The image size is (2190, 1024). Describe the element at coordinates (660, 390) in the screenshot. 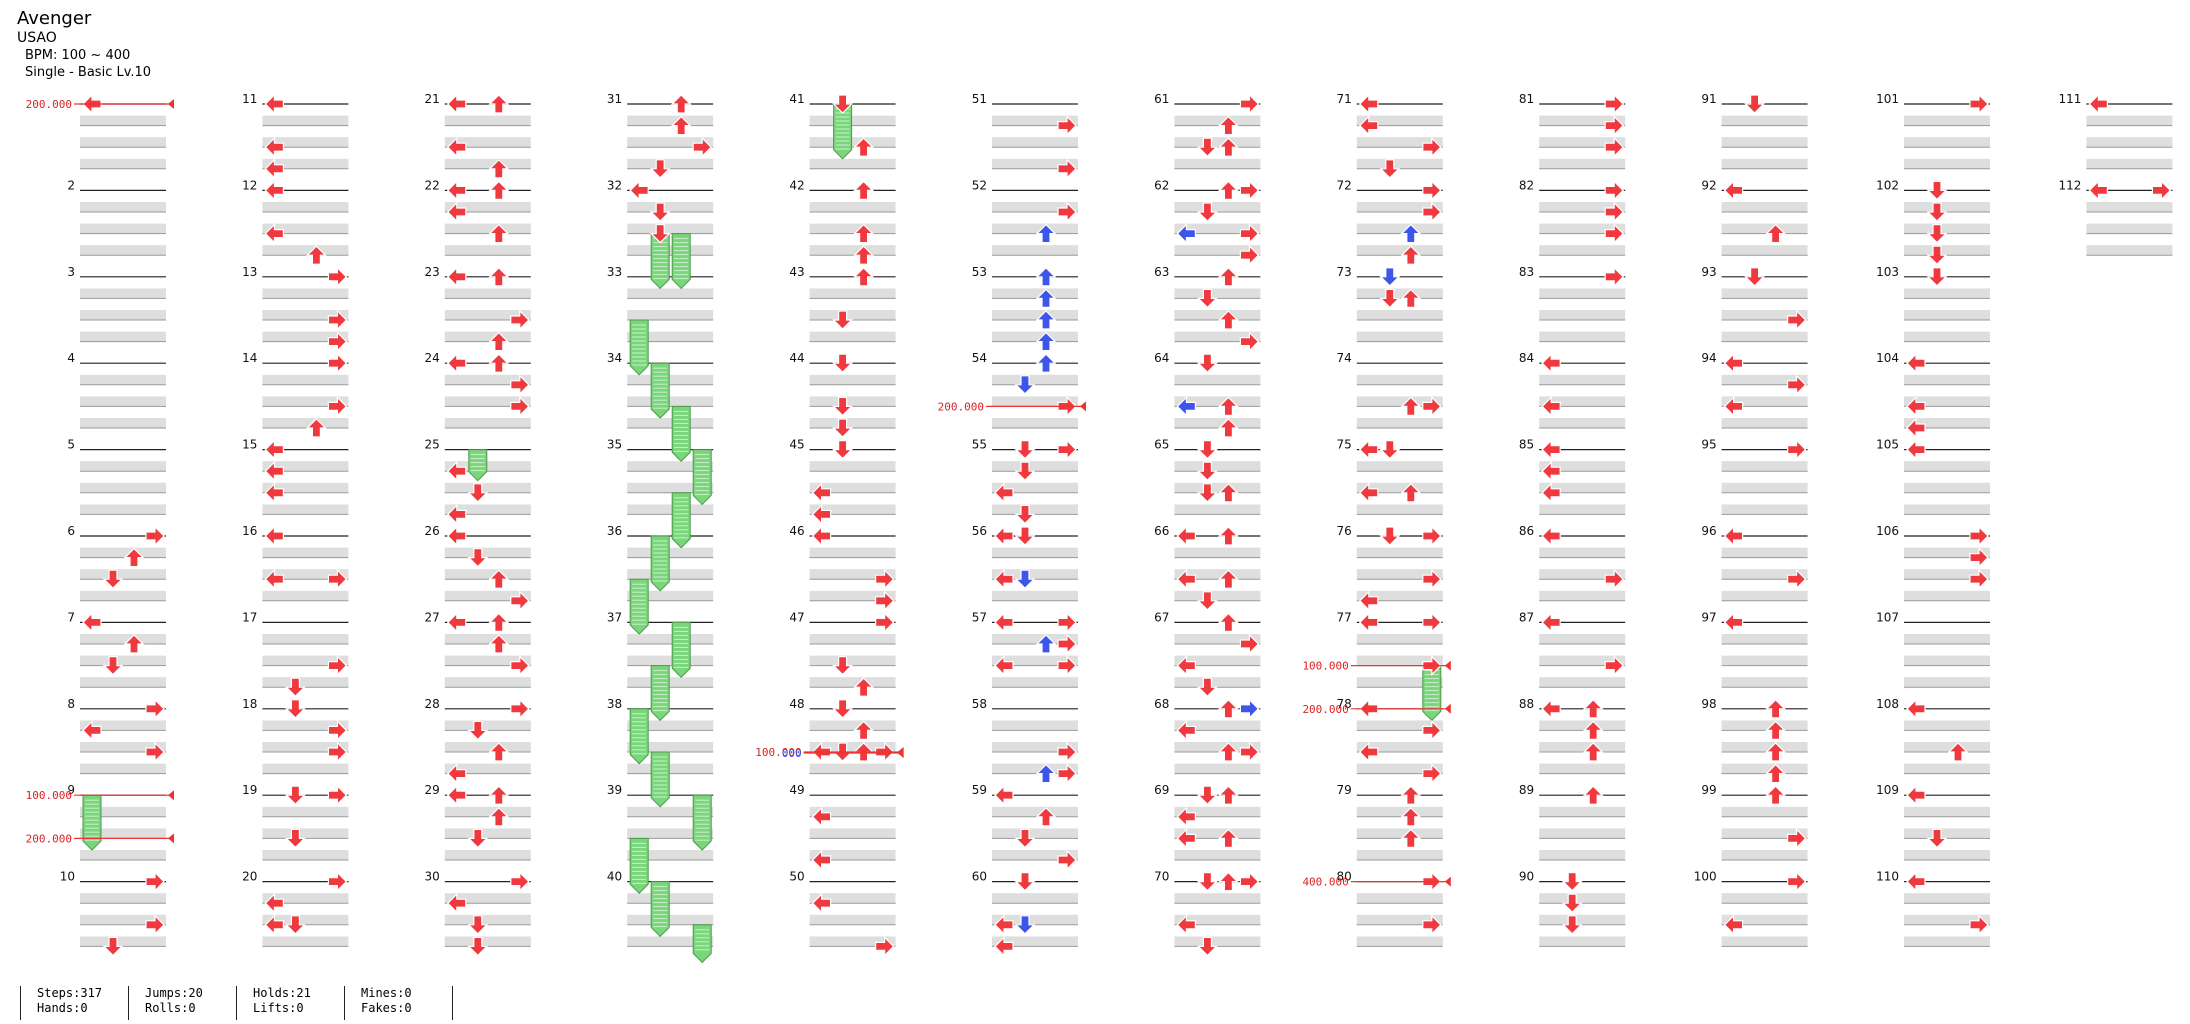

I see `measure-34: 34` at that location.